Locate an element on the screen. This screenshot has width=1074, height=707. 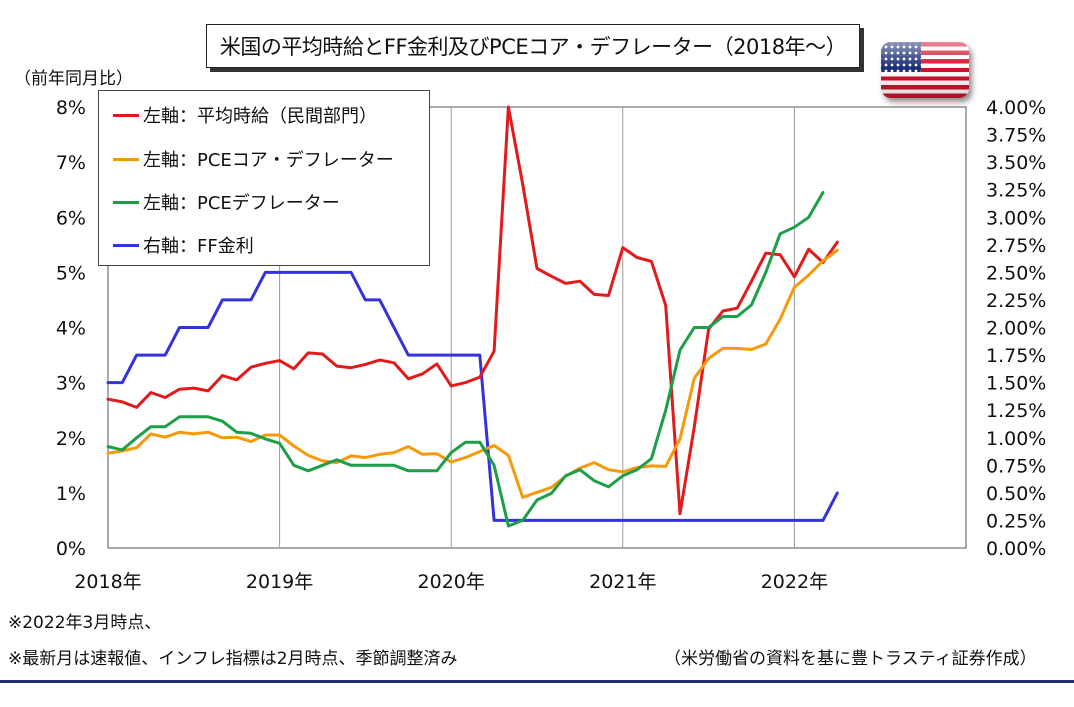
x-tick-label: 2021年 is located at coordinates (622, 582).